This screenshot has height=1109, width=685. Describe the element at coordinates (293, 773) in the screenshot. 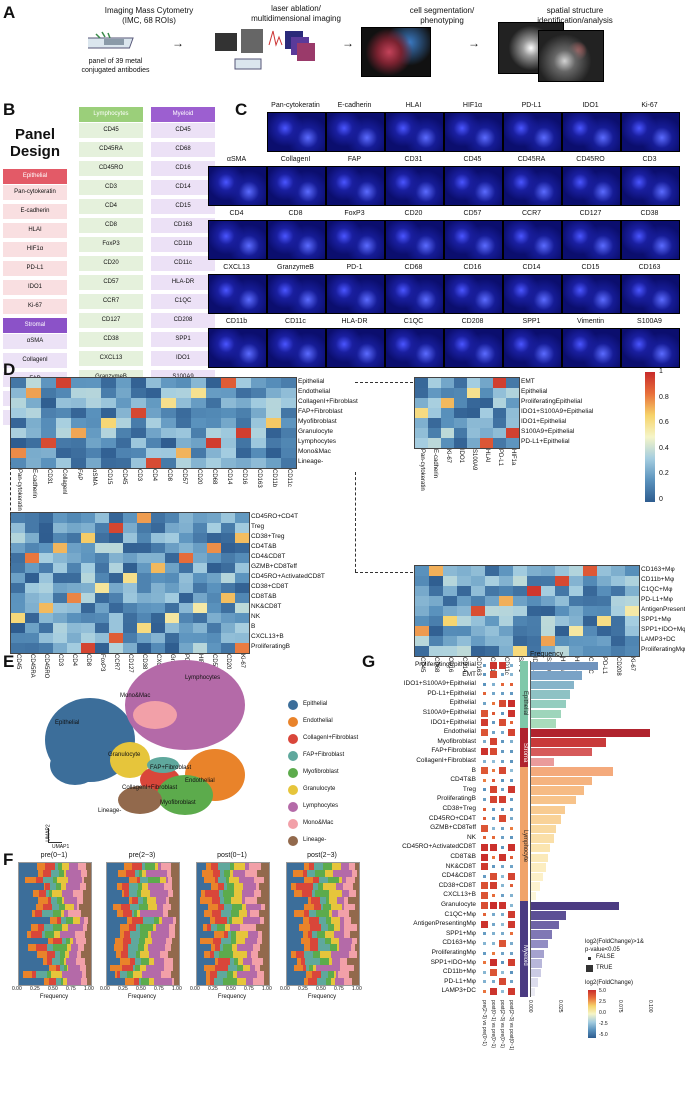

I see `legend-dot` at that location.